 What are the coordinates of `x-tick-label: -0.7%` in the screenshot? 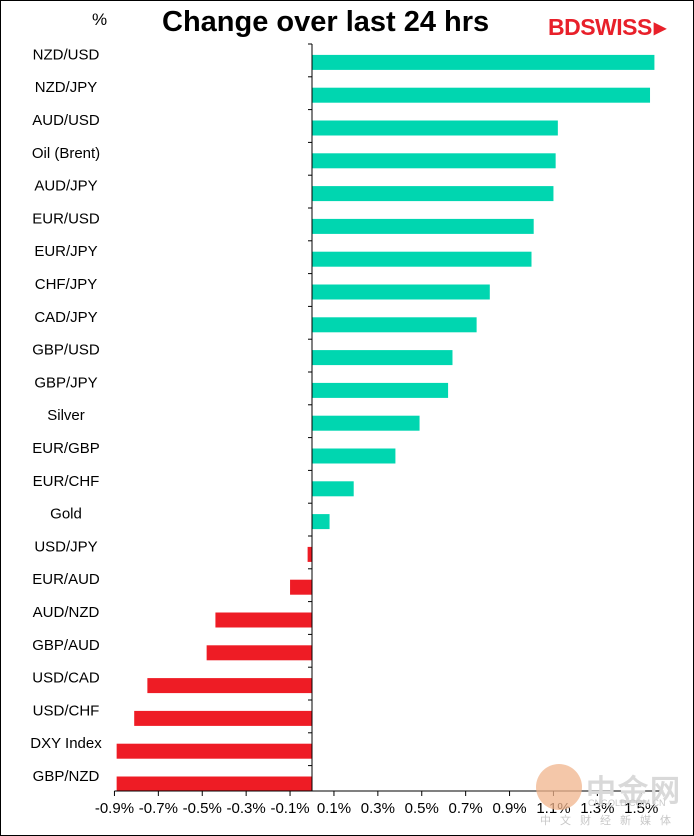 It's located at (158, 808).